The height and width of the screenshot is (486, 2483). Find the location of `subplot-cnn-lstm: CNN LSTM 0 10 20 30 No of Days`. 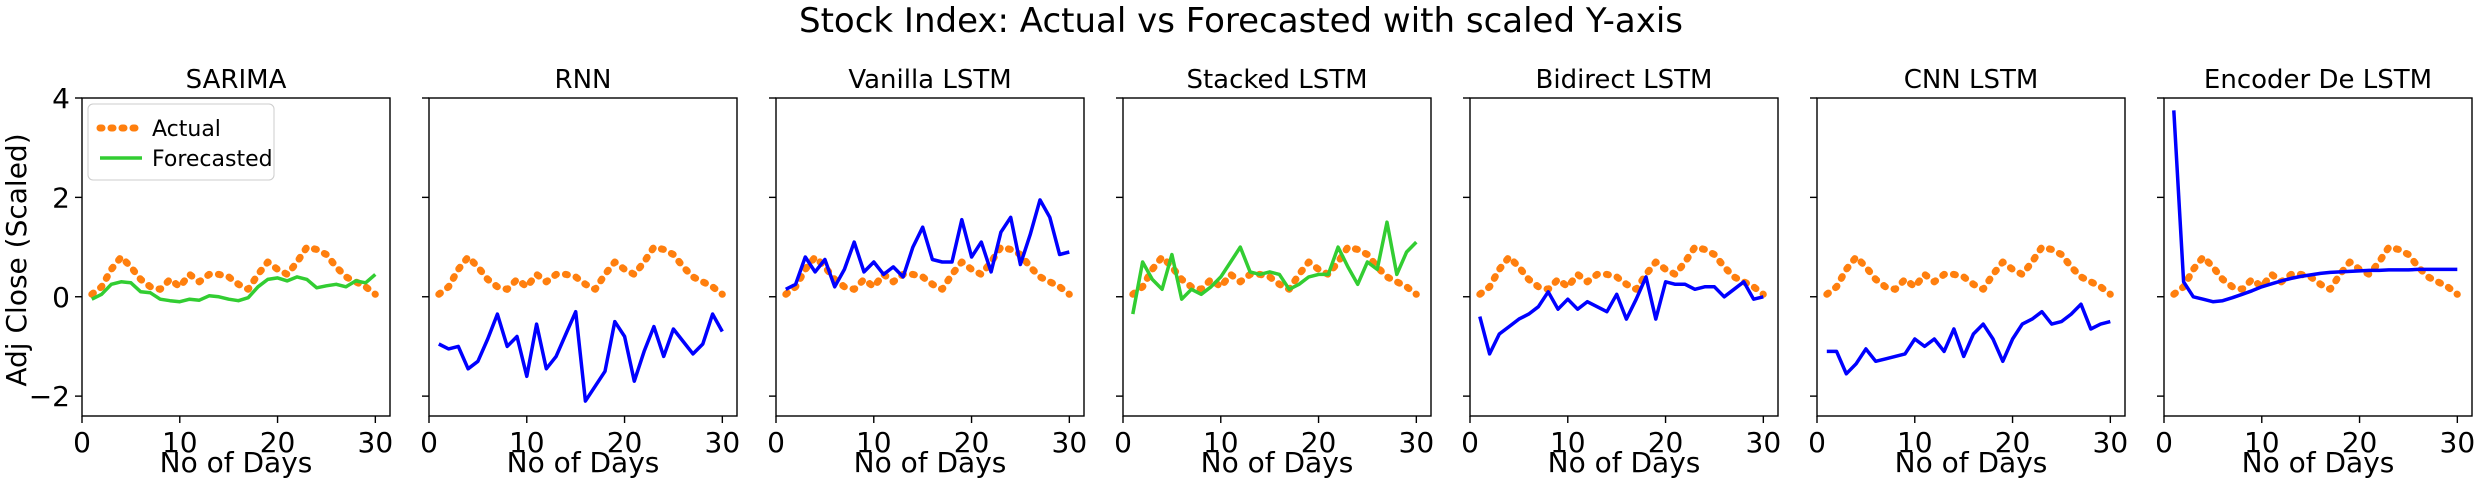

subplot-cnn-lstm: CNN LSTM 0 10 20 30 No of Days is located at coordinates (1968, 272).